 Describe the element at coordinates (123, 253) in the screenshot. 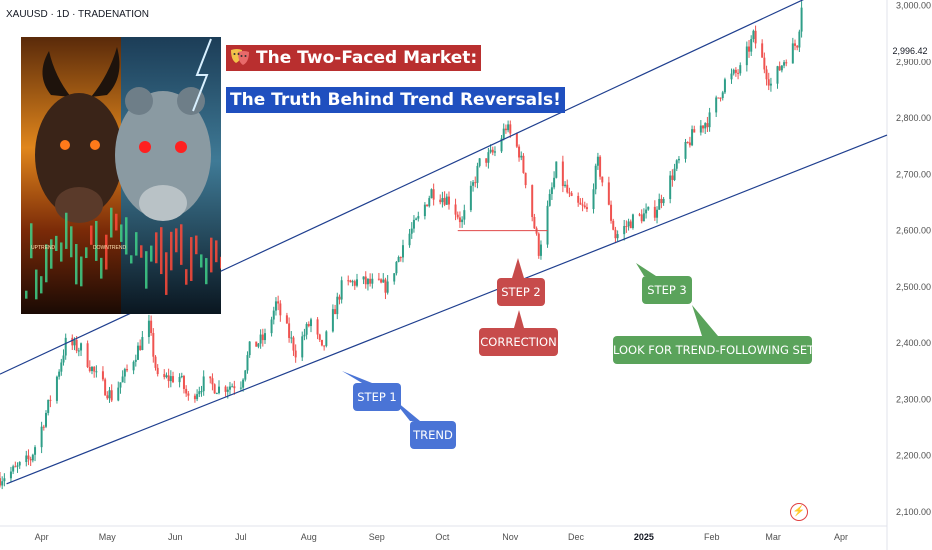

I see `illustration-candles` at that location.